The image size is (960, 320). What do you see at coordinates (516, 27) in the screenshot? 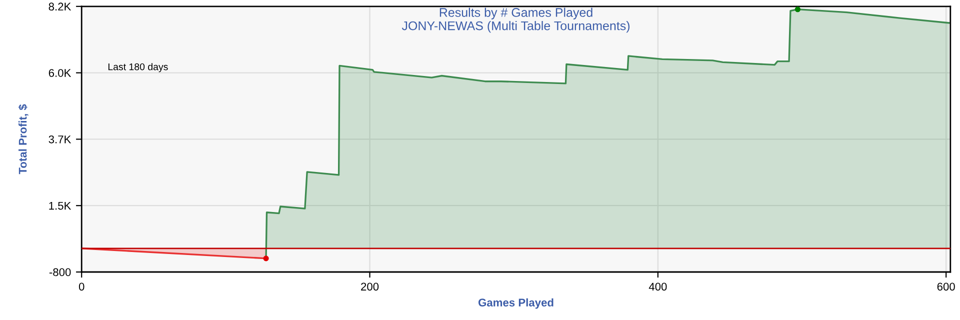
I see `text: JONY-NEWAS (Multi Table Tournaments)` at bounding box center [516, 27].